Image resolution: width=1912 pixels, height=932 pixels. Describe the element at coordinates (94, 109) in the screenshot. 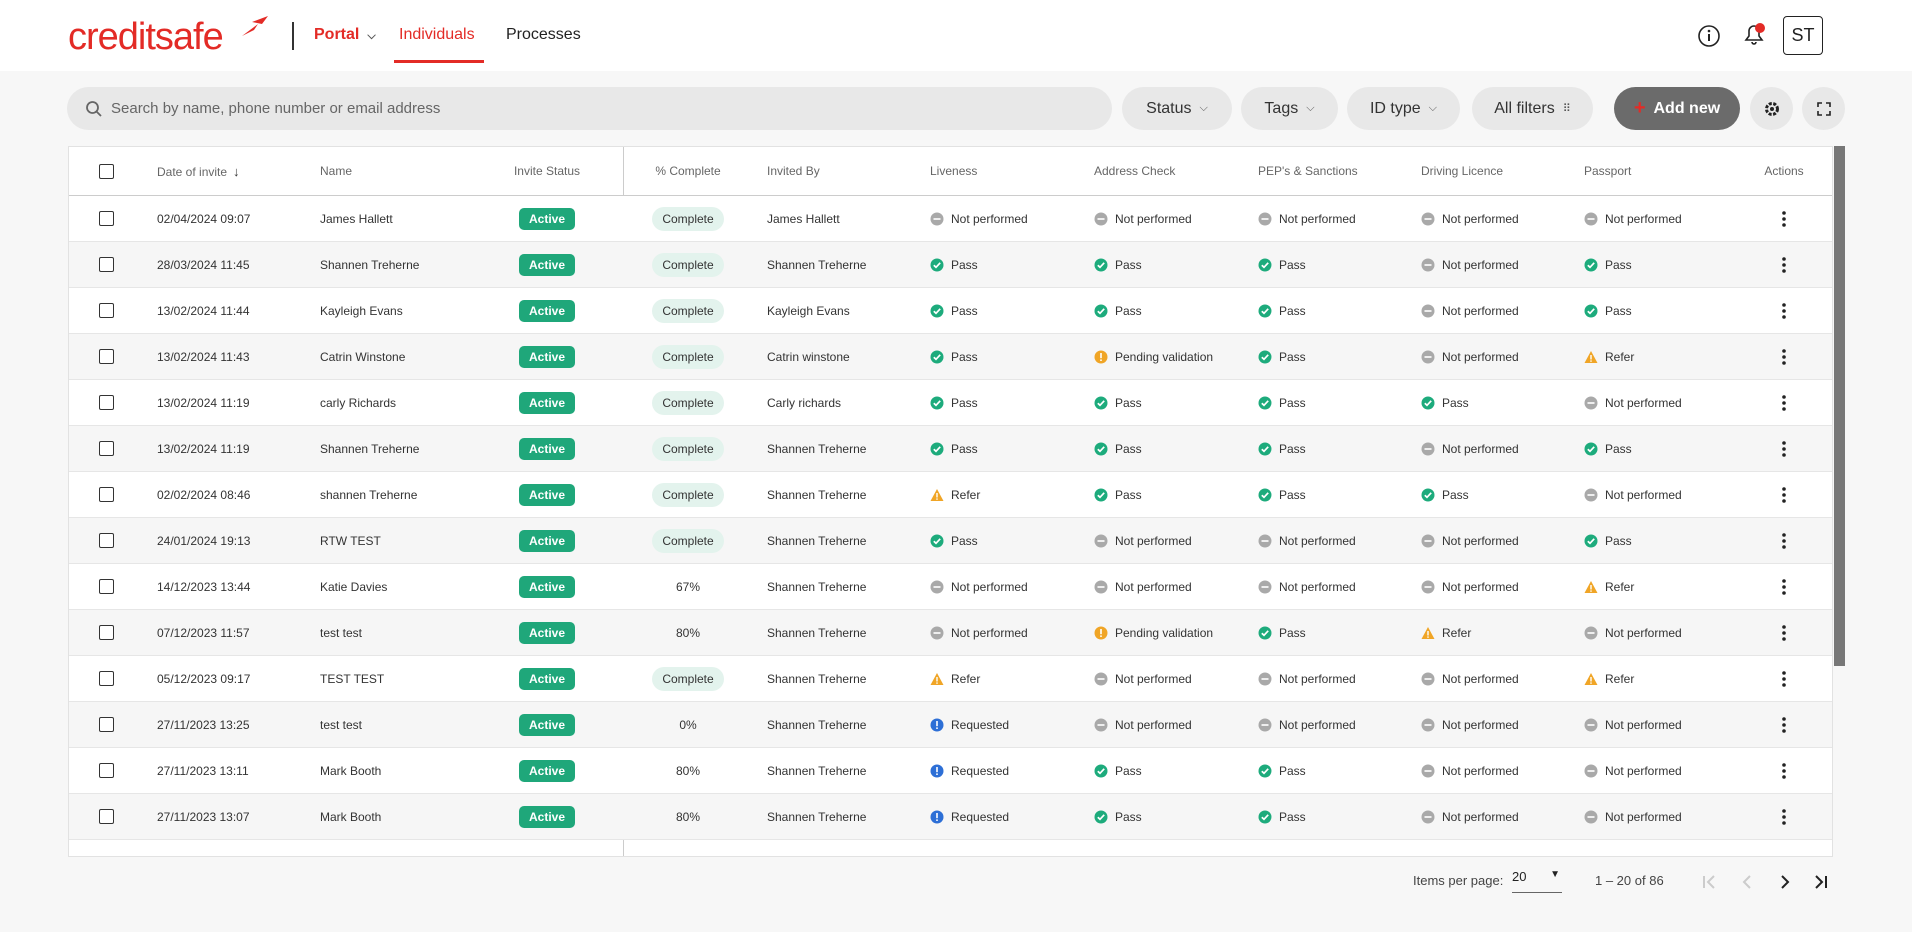

I see `search-icon` at that location.